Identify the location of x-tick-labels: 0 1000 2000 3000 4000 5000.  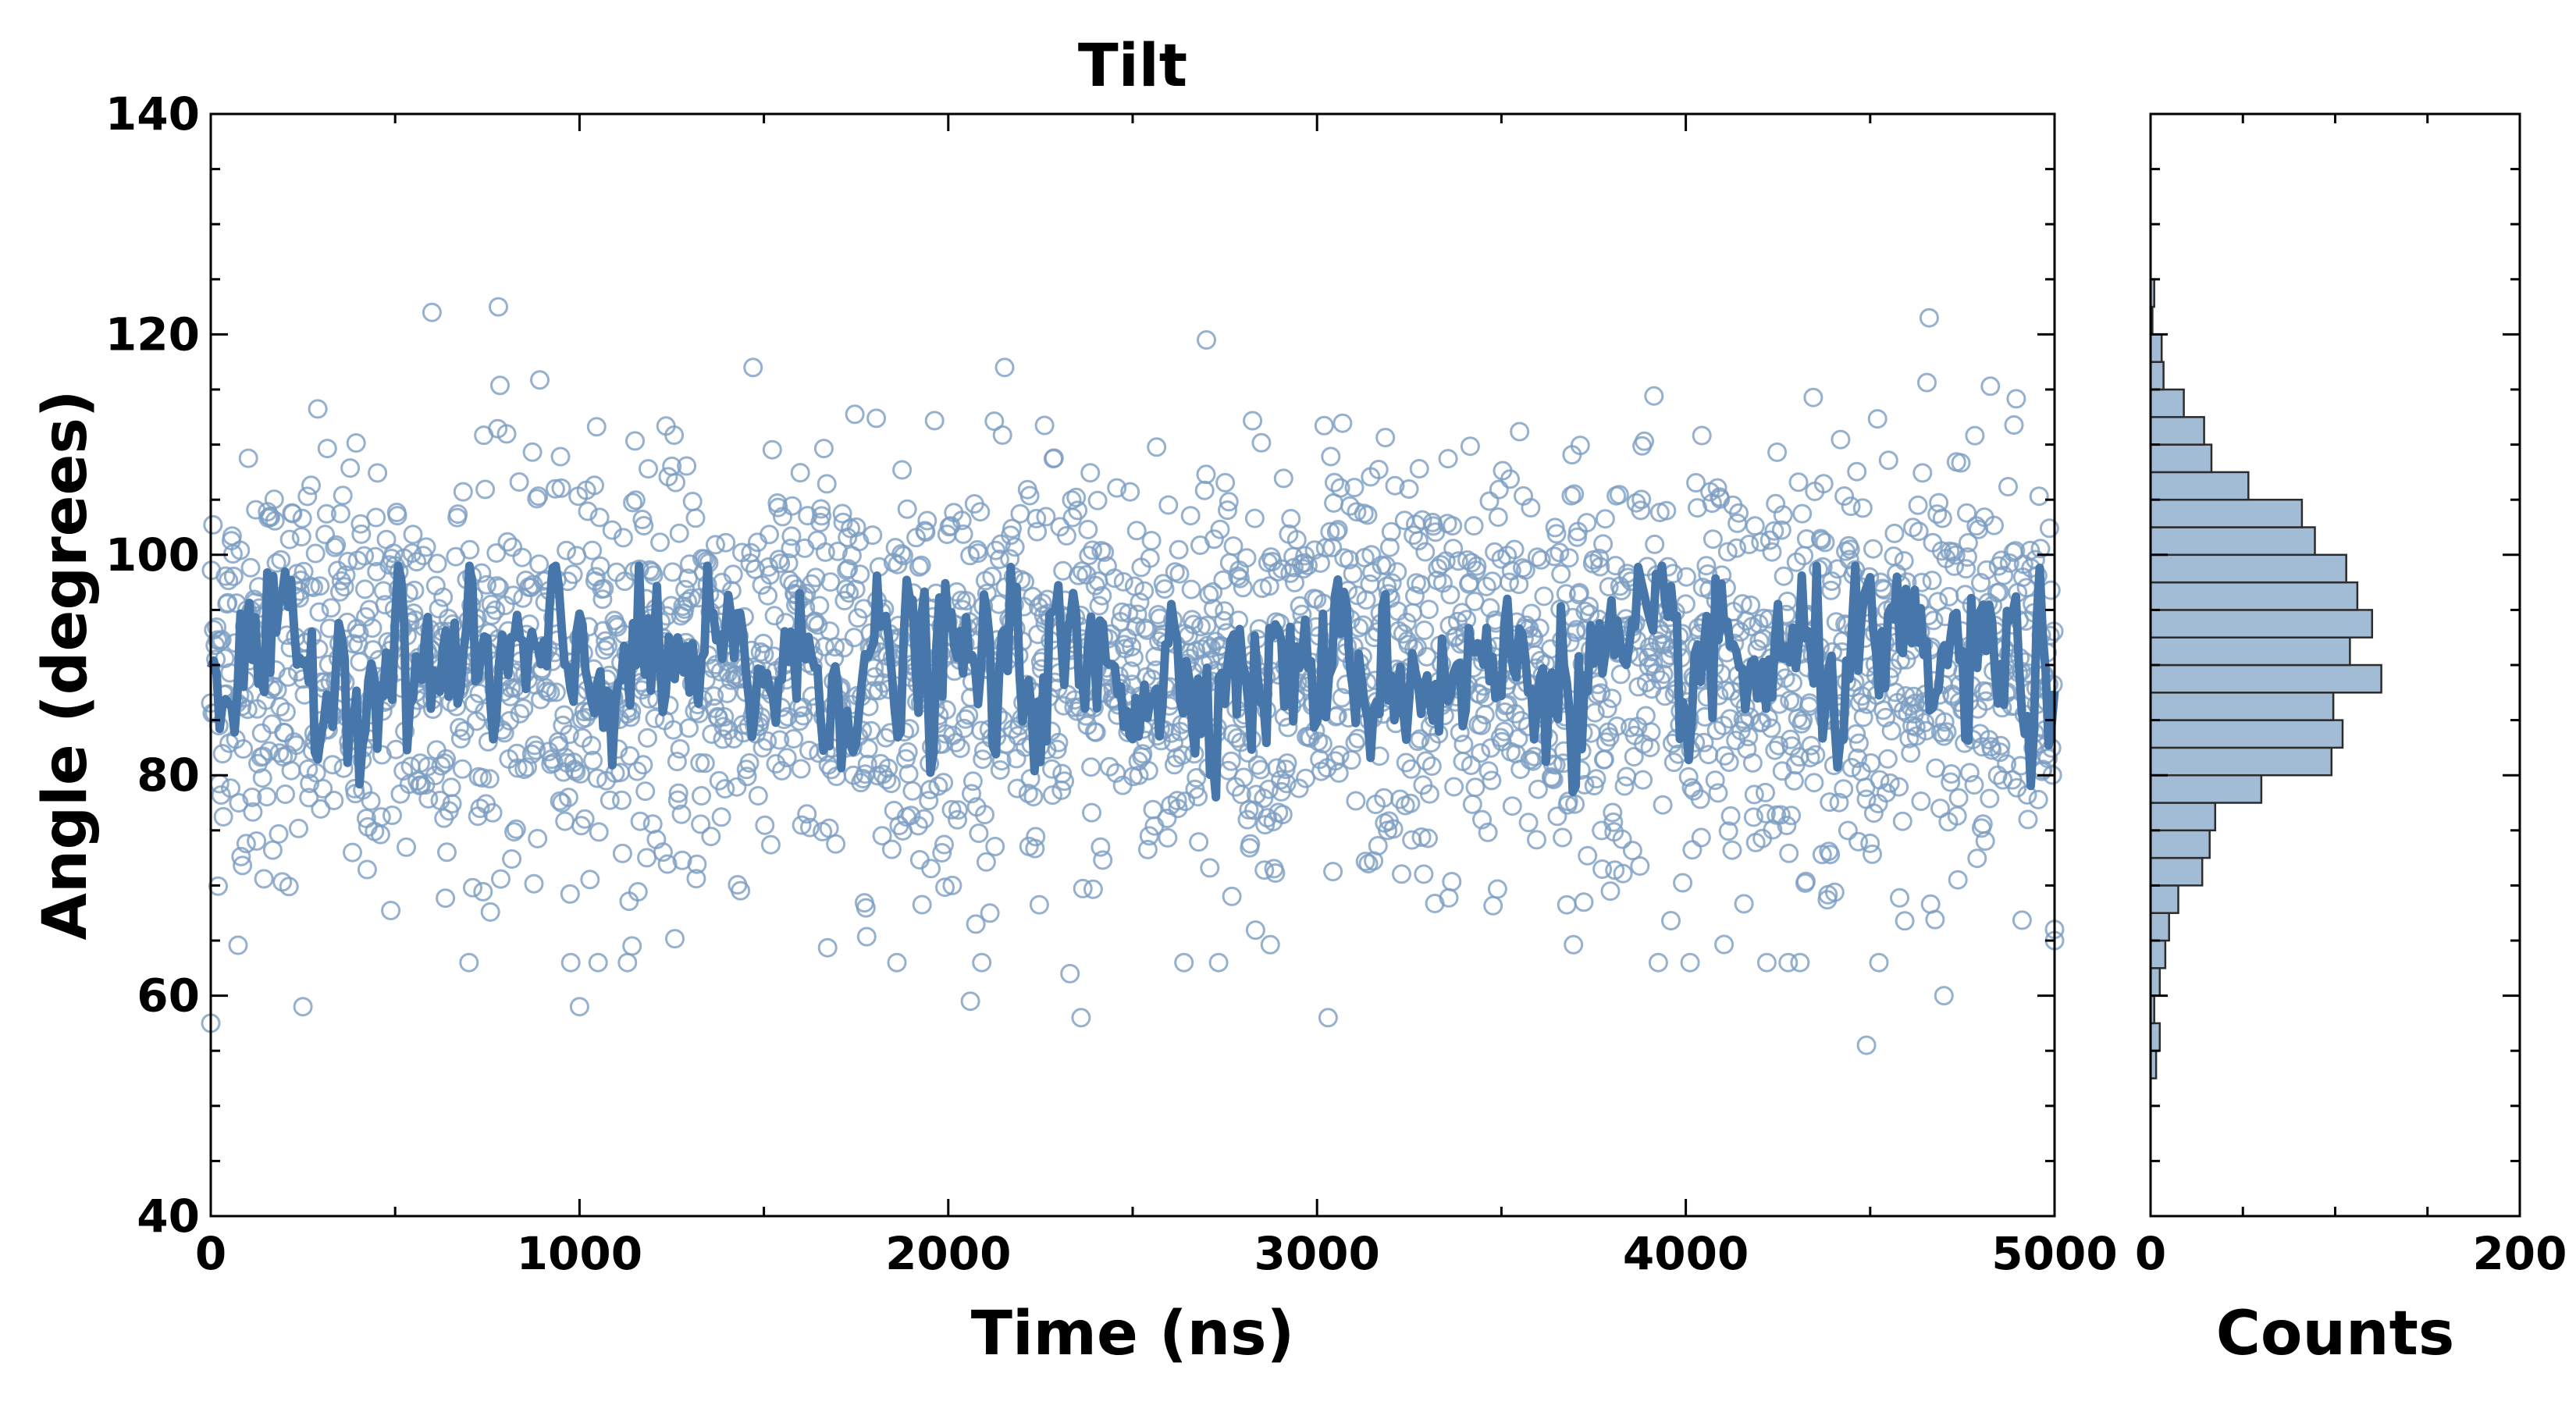
(1156, 1253).